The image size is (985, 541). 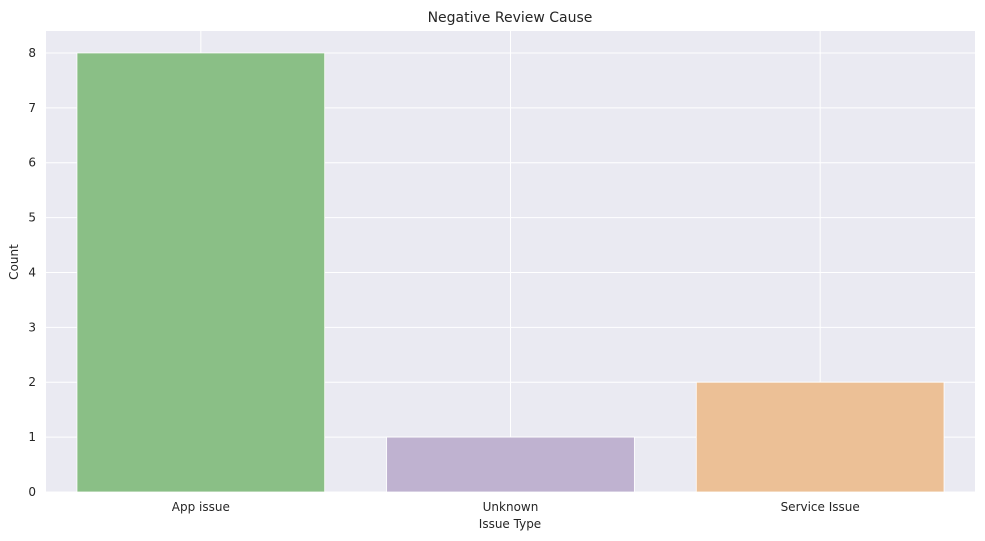 I want to click on y-tick-labels: 0 1 2 3 4 5 6 7 8, so click(x=32, y=272).